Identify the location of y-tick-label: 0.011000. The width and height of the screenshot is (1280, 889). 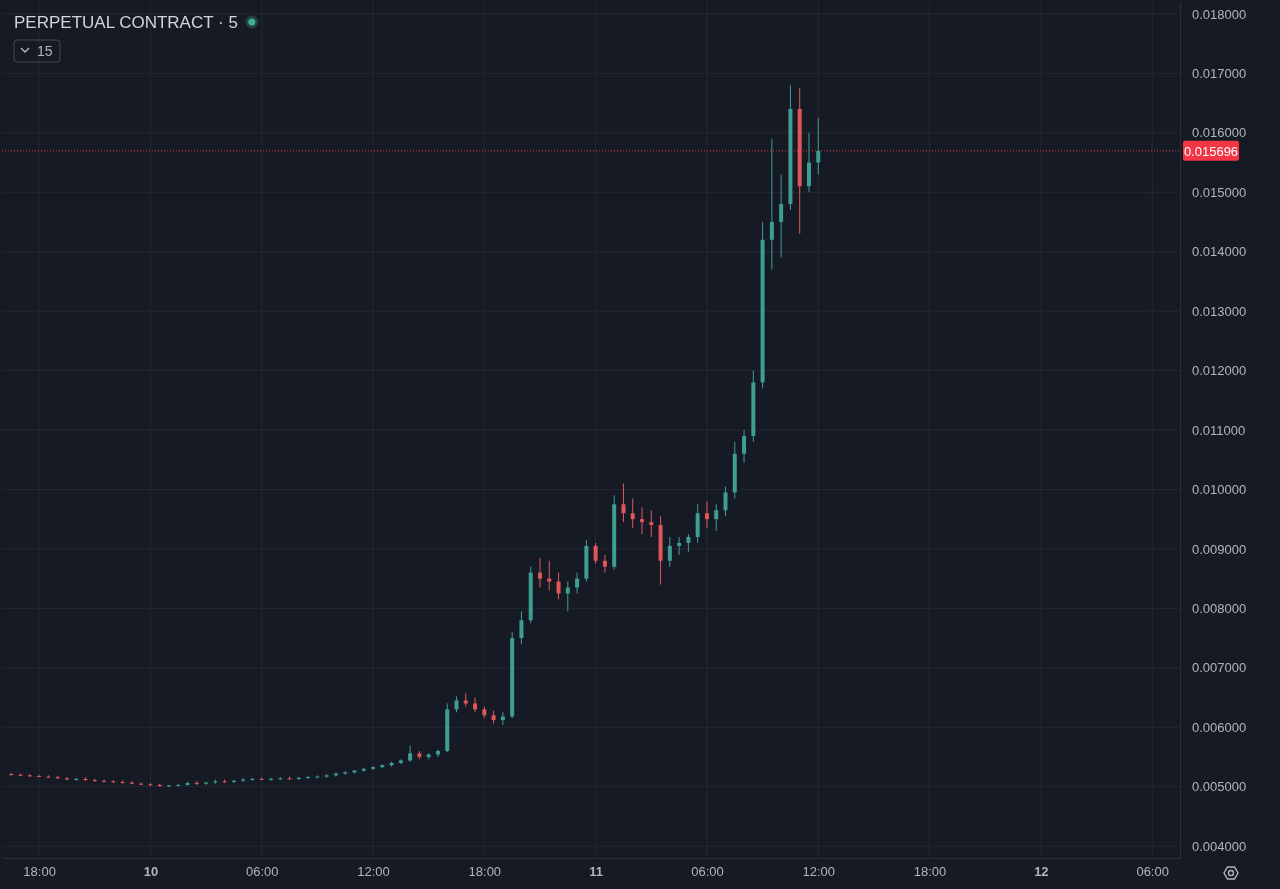
(1219, 430).